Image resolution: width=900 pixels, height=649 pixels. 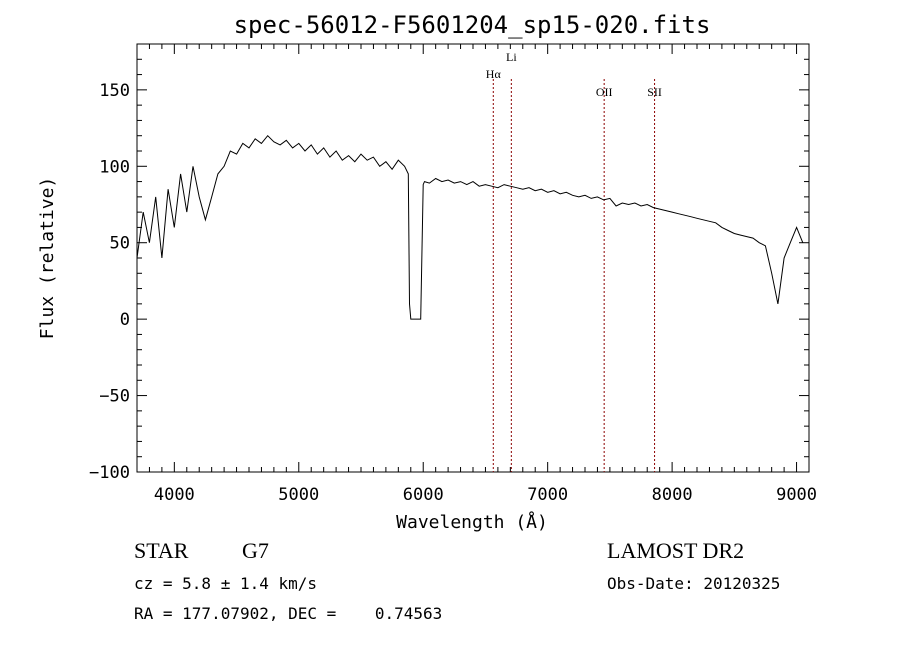 What do you see at coordinates (125, 320) in the screenshot?
I see `y-tick-label: 0` at bounding box center [125, 320].